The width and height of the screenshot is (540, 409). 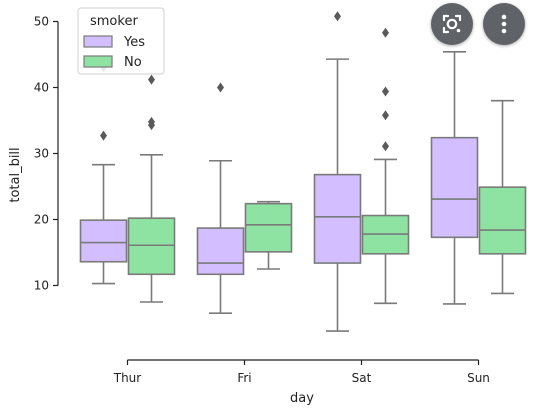 What do you see at coordinates (127, 378) in the screenshot?
I see `x-tick-label: Thur` at bounding box center [127, 378].